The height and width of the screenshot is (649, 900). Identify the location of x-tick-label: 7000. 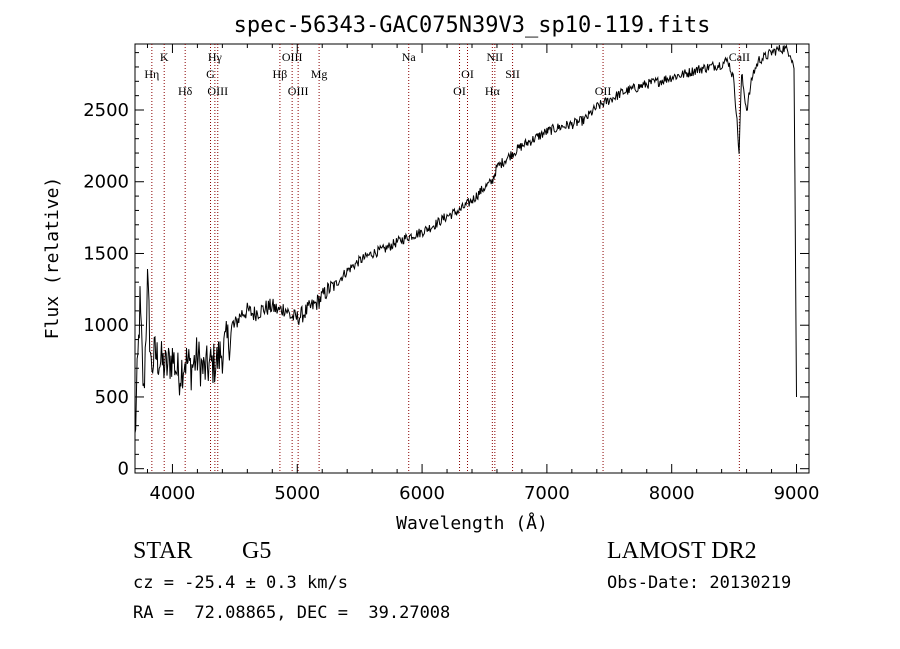
(547, 493).